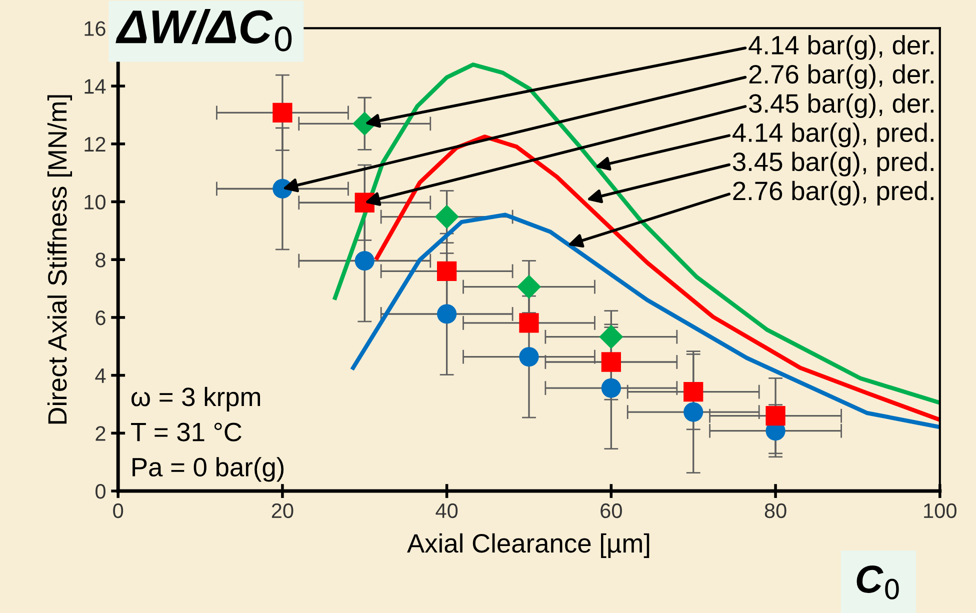 Image resolution: width=976 pixels, height=613 pixels. What do you see at coordinates (204, 30) in the screenshot?
I see `annotation: ΔW/ΔC$_{0}$` at bounding box center [204, 30].